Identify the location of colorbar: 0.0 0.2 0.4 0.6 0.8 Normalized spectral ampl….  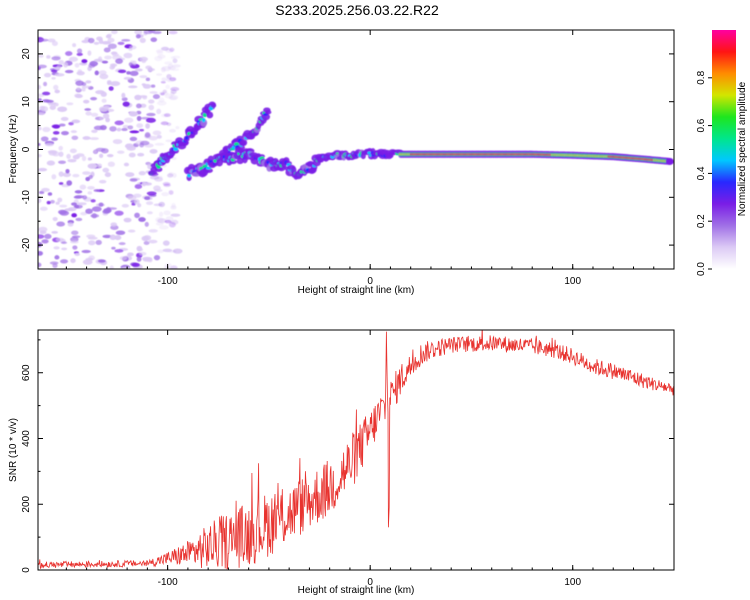
(722, 153).